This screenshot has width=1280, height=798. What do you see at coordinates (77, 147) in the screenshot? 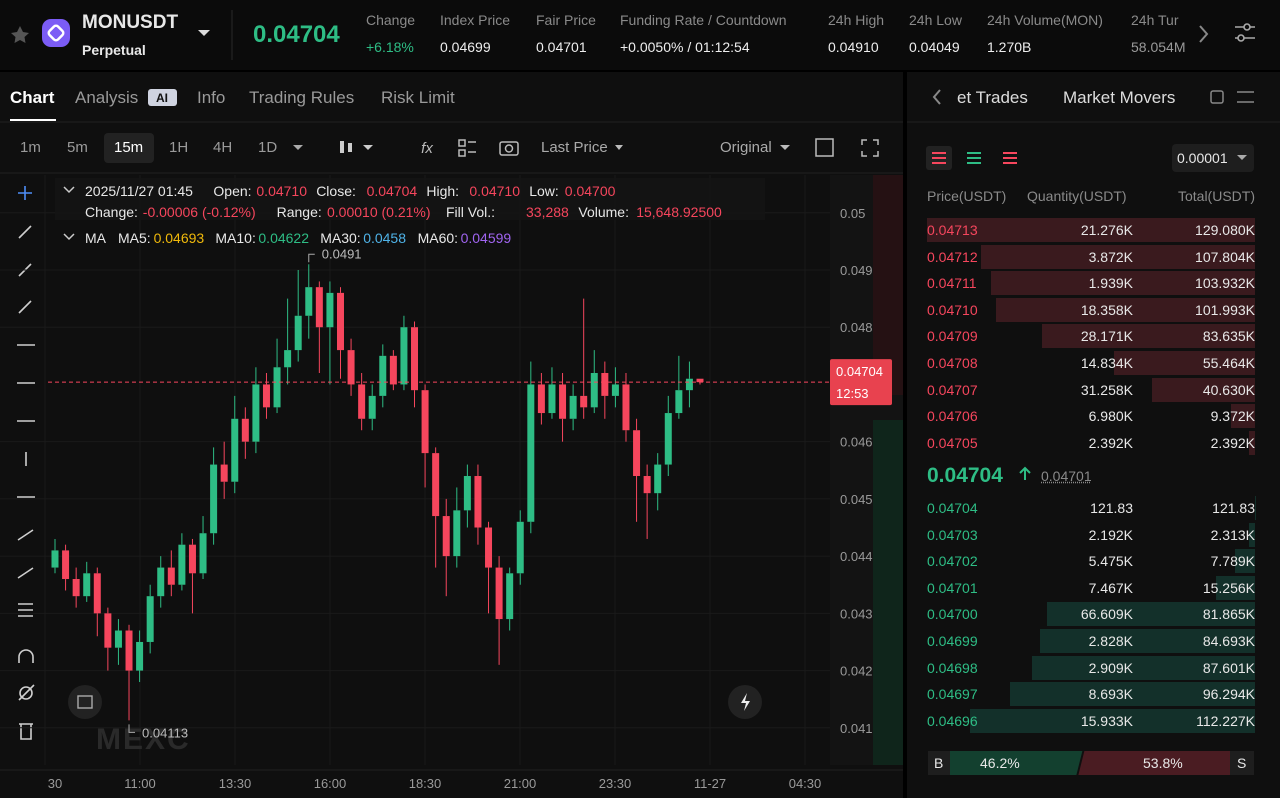
I see `interval: 5m` at bounding box center [77, 147].